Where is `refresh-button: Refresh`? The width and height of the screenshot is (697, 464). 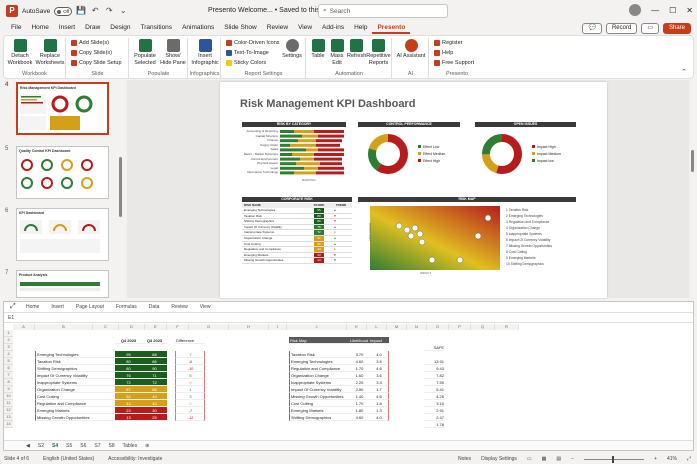
refresh-button: Refresh is located at coordinates (356, 49).